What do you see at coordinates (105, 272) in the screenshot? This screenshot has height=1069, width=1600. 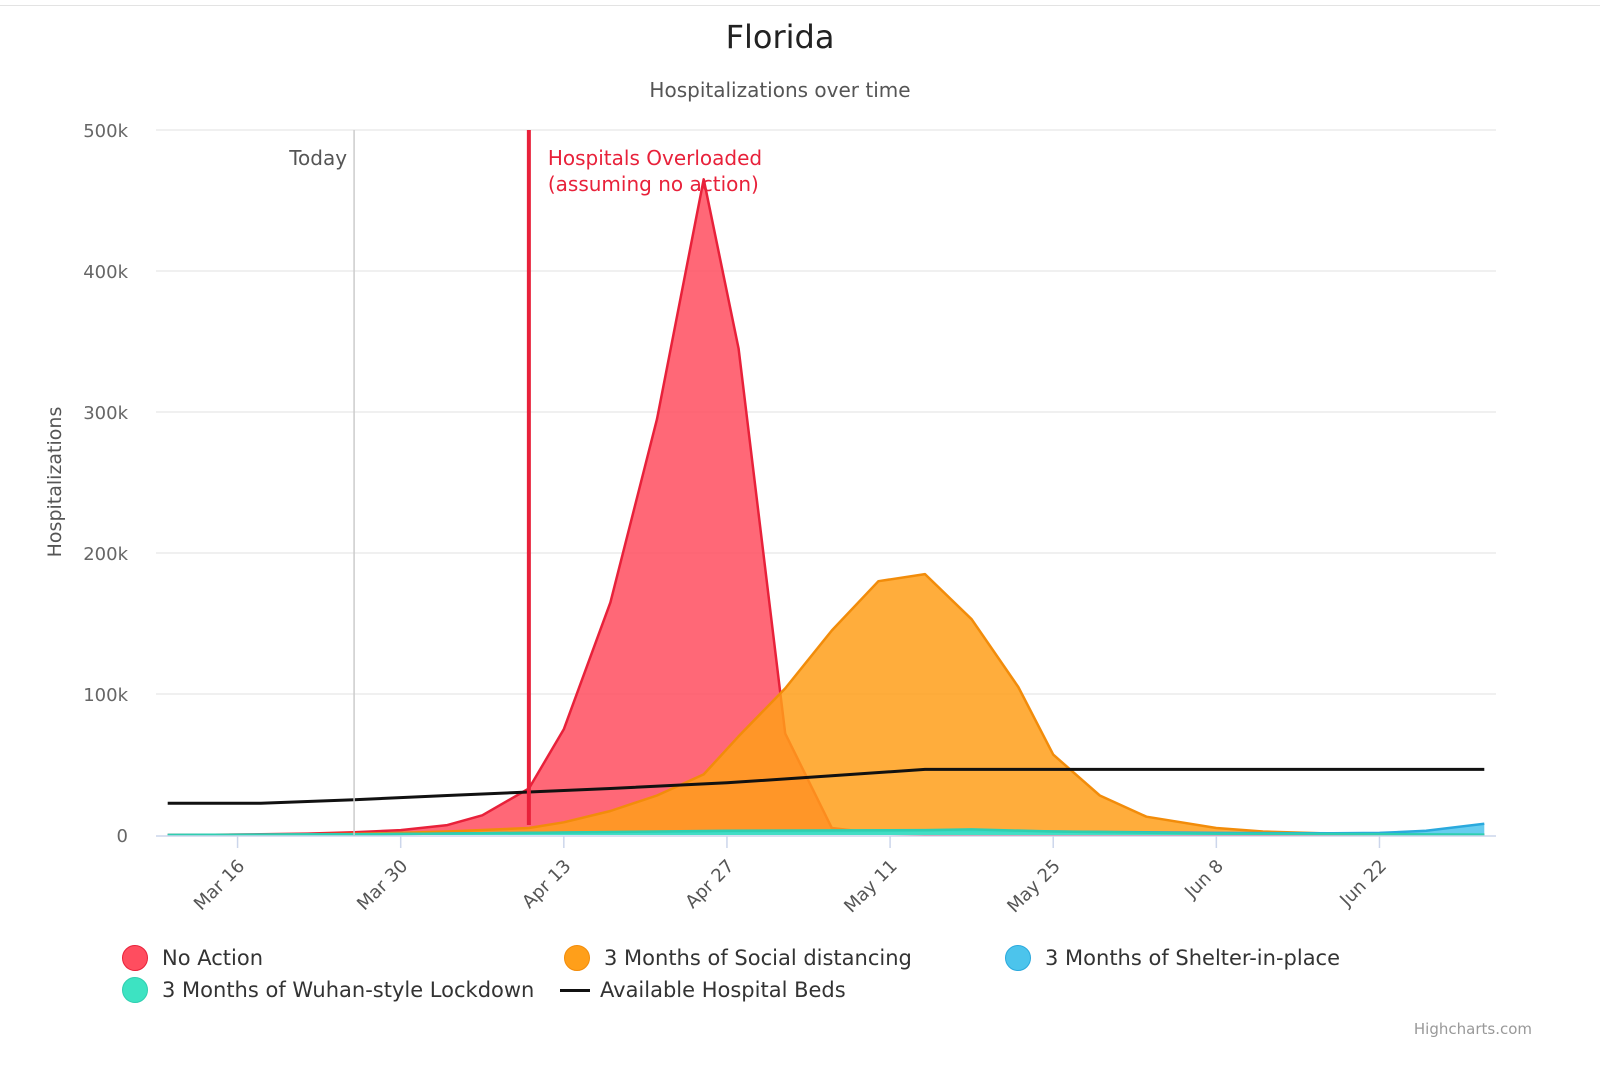 I see `y-tick-label: 400k` at bounding box center [105, 272].